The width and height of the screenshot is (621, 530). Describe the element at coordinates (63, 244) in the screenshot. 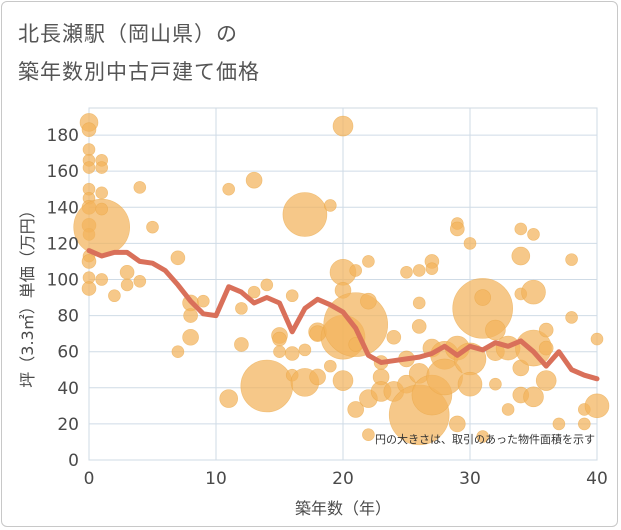

I see `y-tick-label-6: 120` at that location.